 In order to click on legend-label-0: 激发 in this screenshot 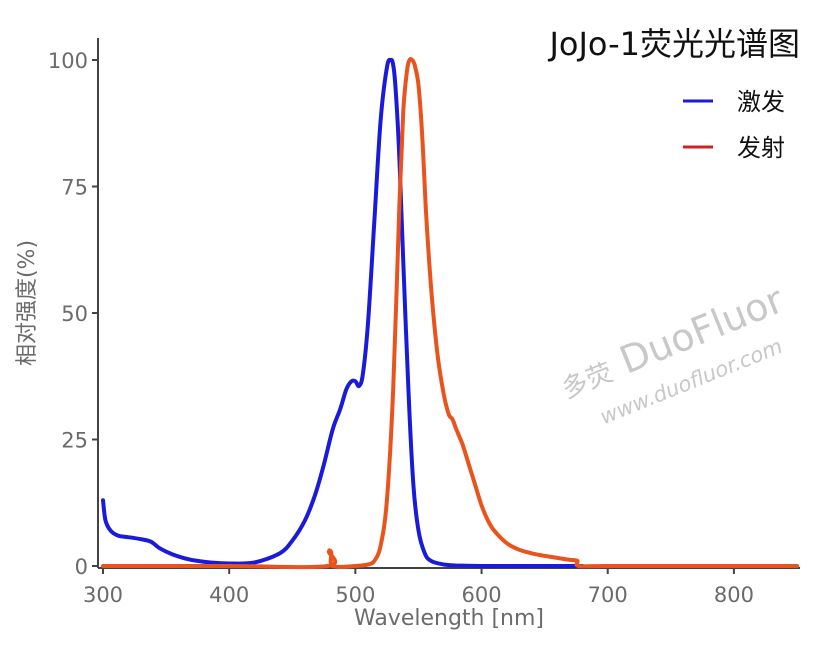, I will do `click(761, 102)`.